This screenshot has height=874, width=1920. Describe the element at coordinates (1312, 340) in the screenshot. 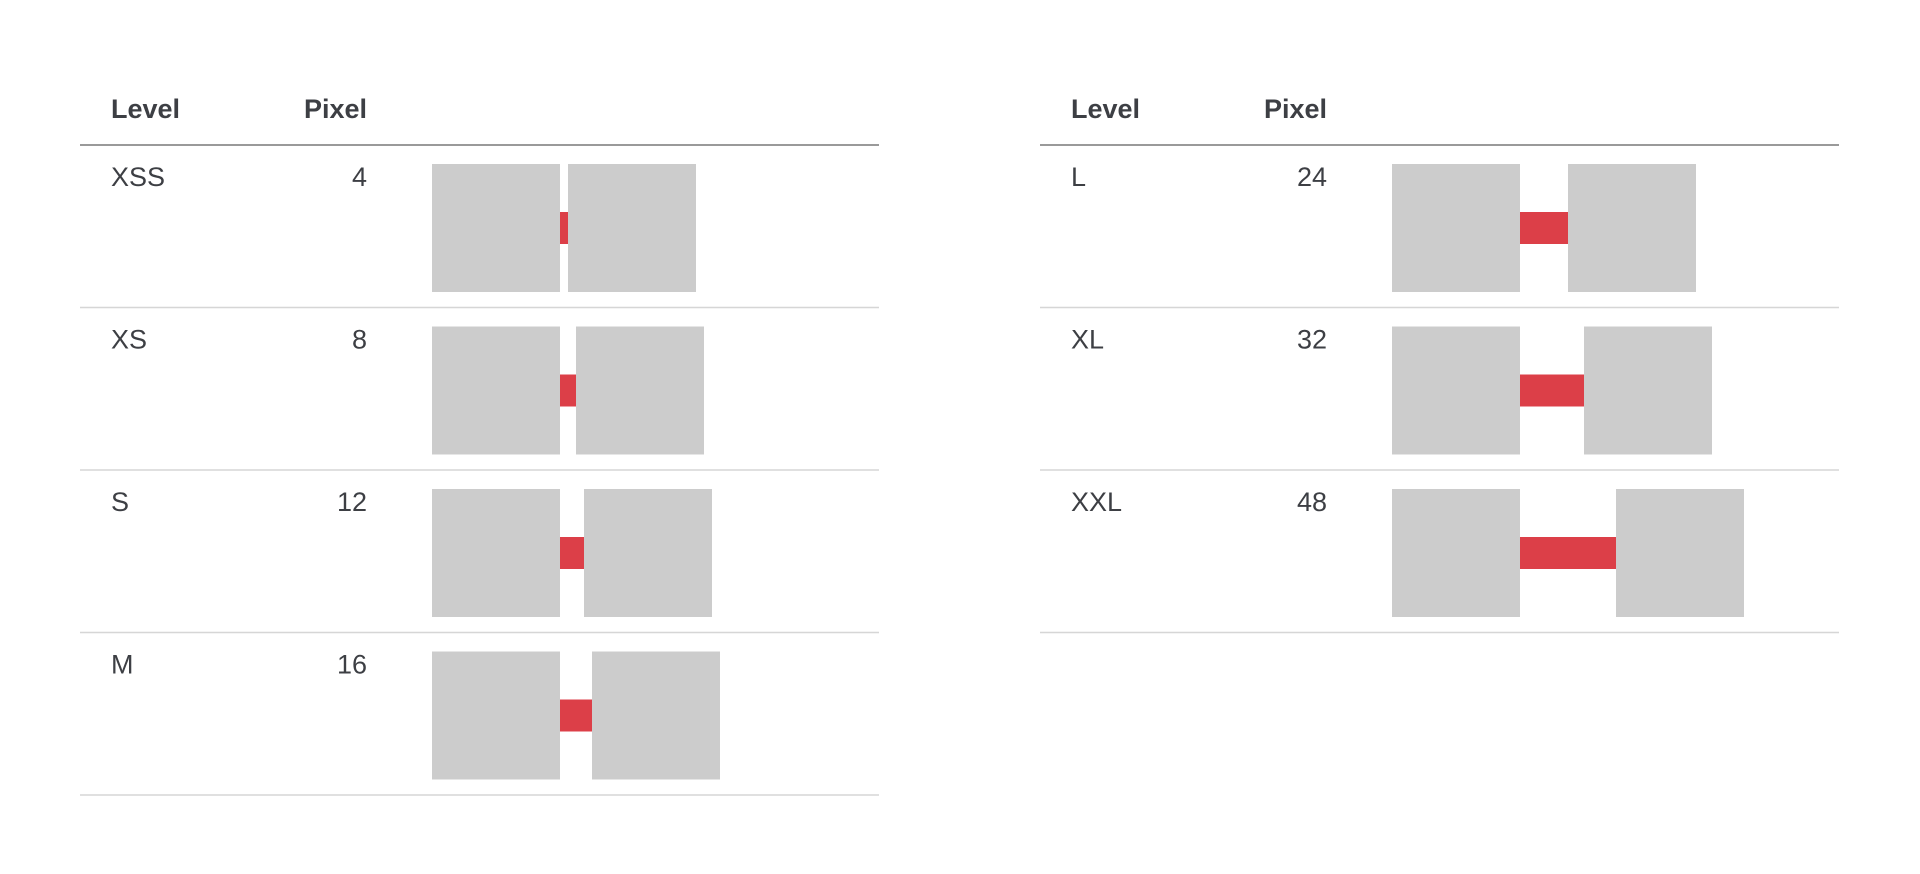

I see `pixel-cell: 32` at that location.